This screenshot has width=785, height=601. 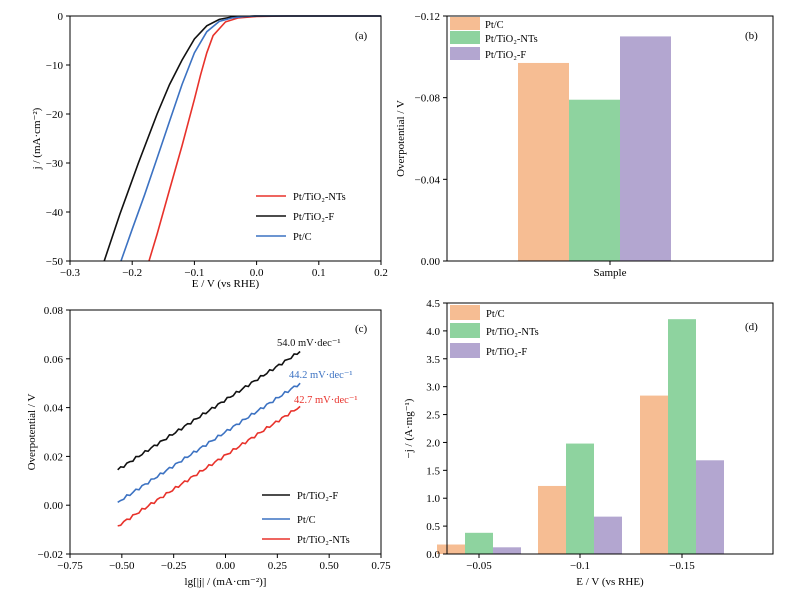 What do you see at coordinates (309, 343) in the screenshot?
I see `slope-annotation: 54.0 mV·dec⁻¹` at bounding box center [309, 343].